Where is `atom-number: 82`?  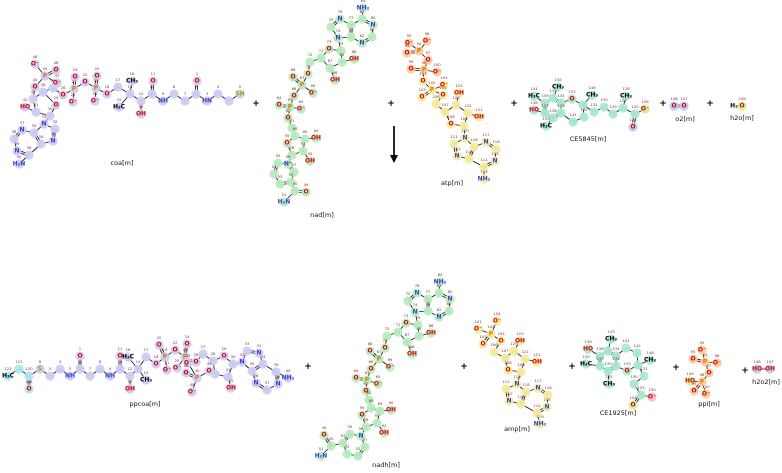
atom-number: 82 is located at coordinates (439, 309).